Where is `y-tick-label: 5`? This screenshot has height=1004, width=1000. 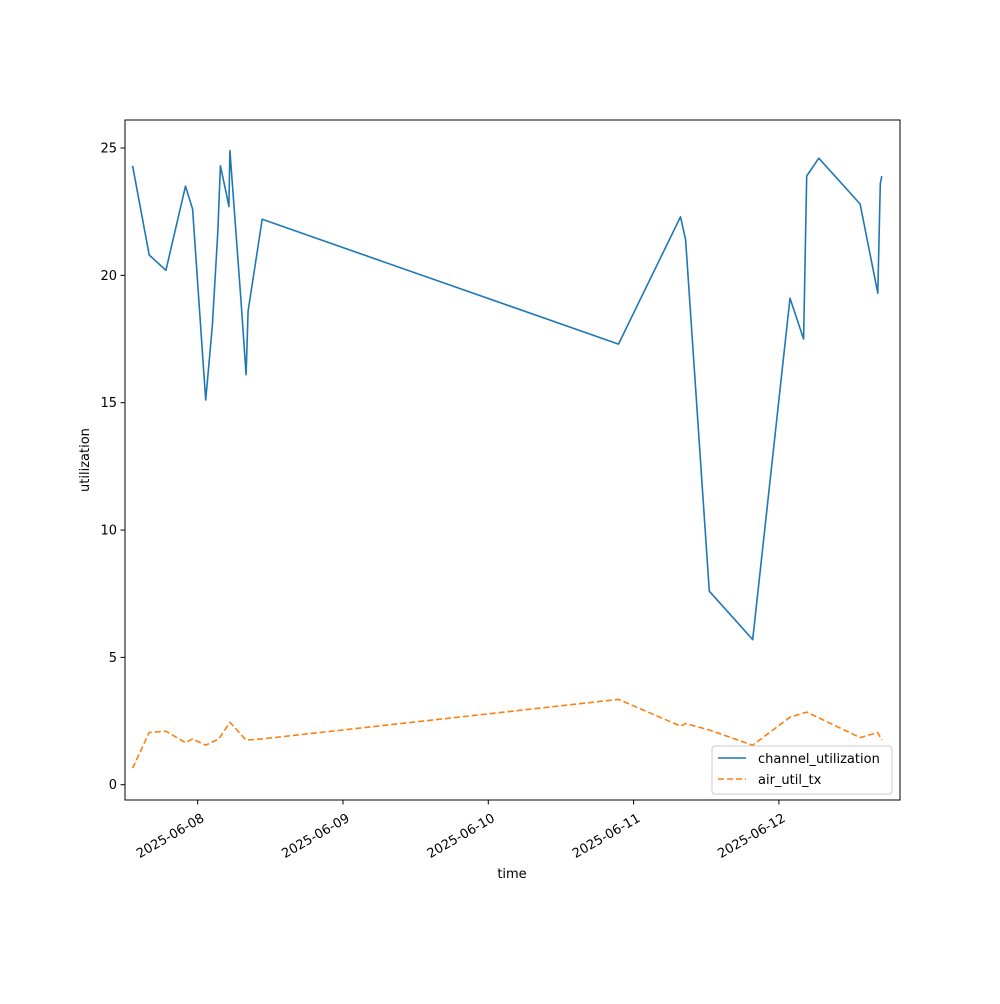
y-tick-label: 5 is located at coordinates (113, 658).